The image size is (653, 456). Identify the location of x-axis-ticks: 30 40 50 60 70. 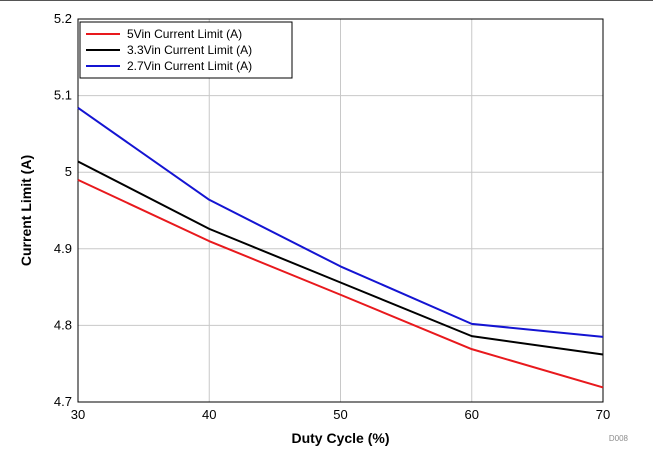
(340, 414).